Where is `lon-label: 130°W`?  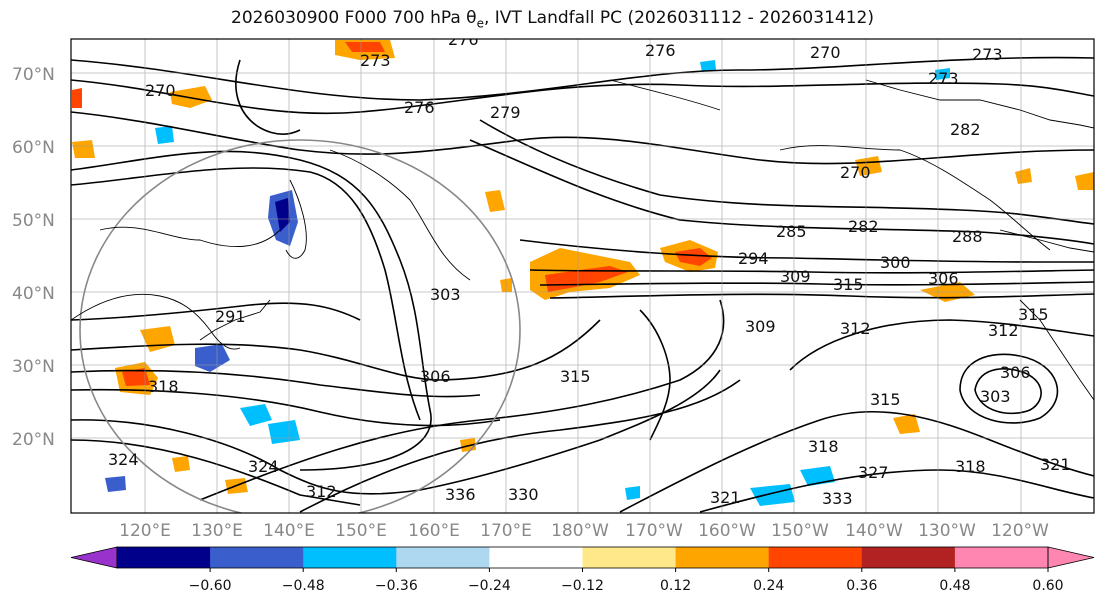 lon-label: 130°W is located at coordinates (947, 531).